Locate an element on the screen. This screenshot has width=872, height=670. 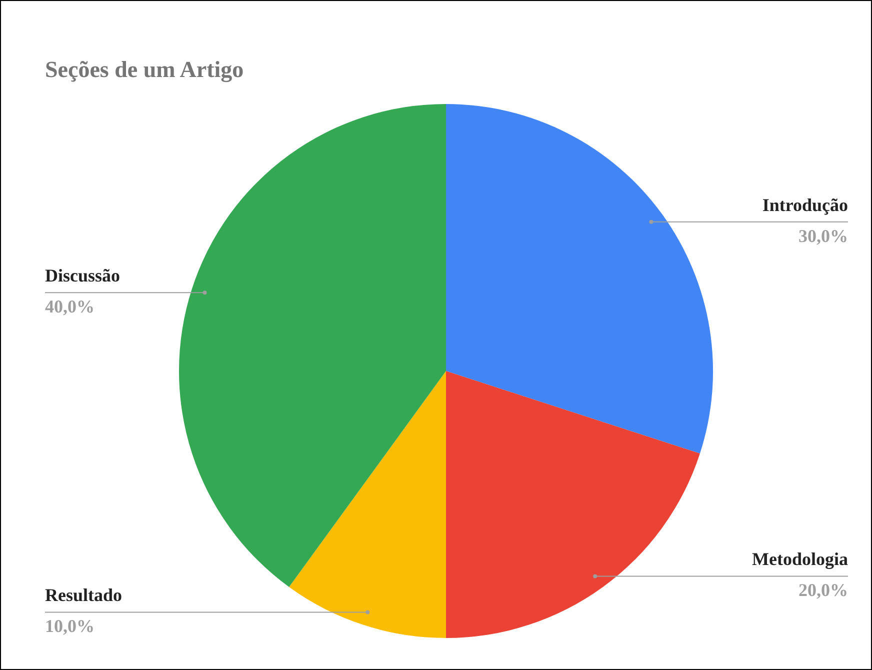
slice-label: Introdução is located at coordinates (805, 204).